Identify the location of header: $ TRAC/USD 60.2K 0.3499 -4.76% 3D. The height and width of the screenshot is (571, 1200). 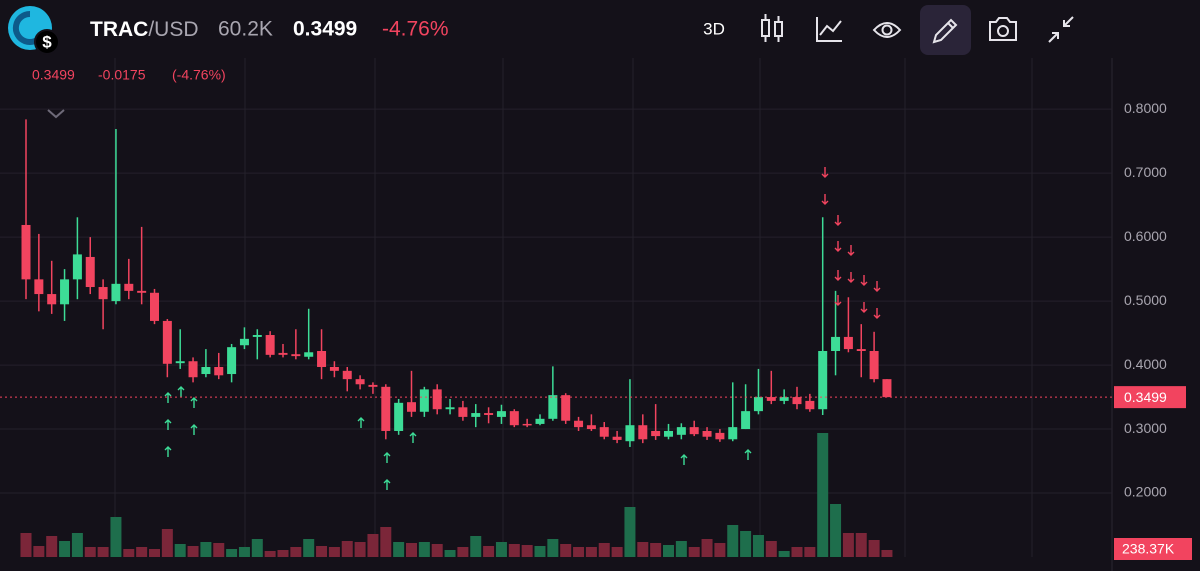
(541, 30).